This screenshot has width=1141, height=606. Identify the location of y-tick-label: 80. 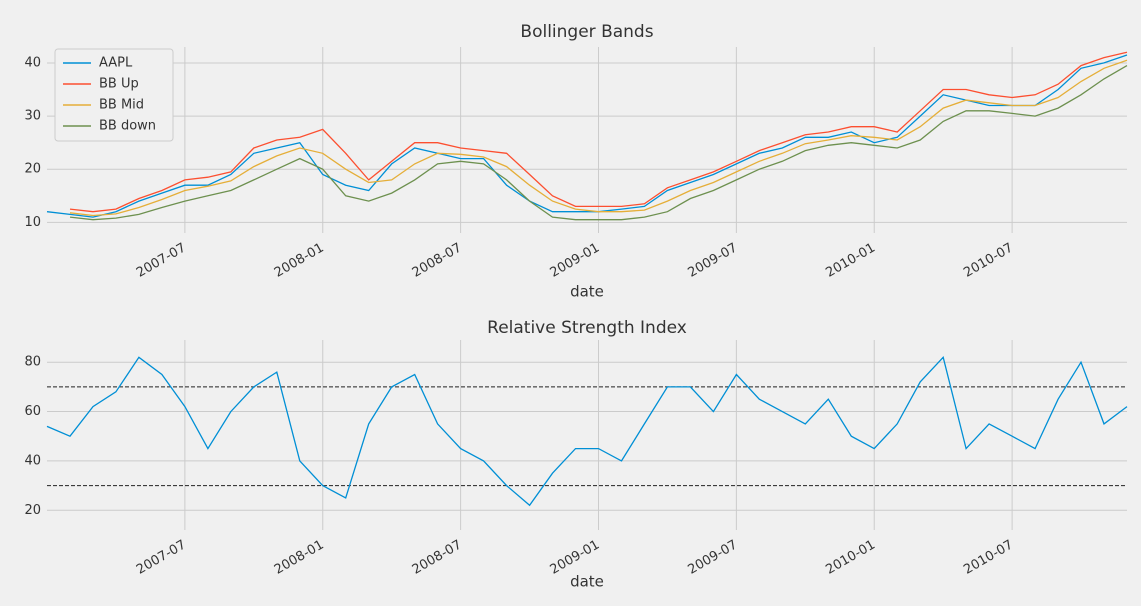
(32, 362).